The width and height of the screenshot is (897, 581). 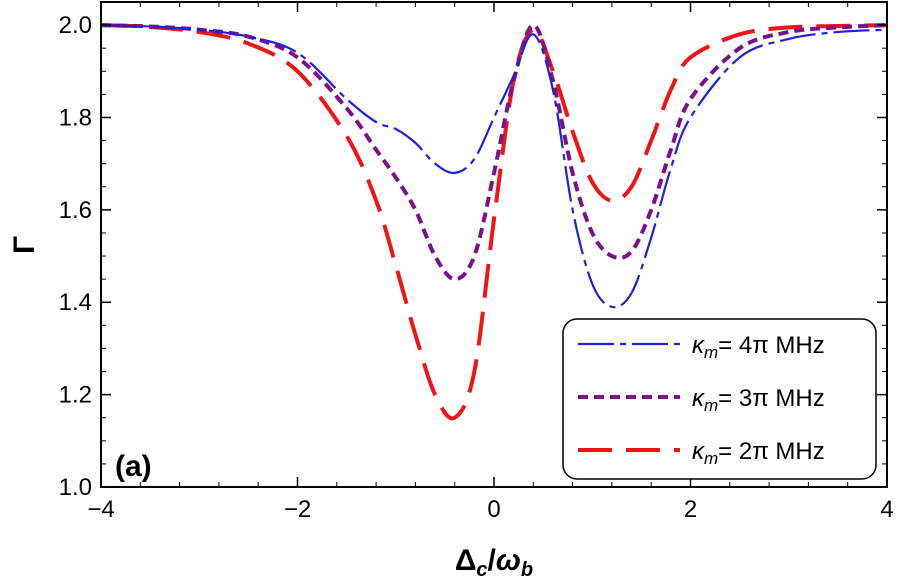 What do you see at coordinates (133, 466) in the screenshot?
I see `panel-label: (a)` at bounding box center [133, 466].